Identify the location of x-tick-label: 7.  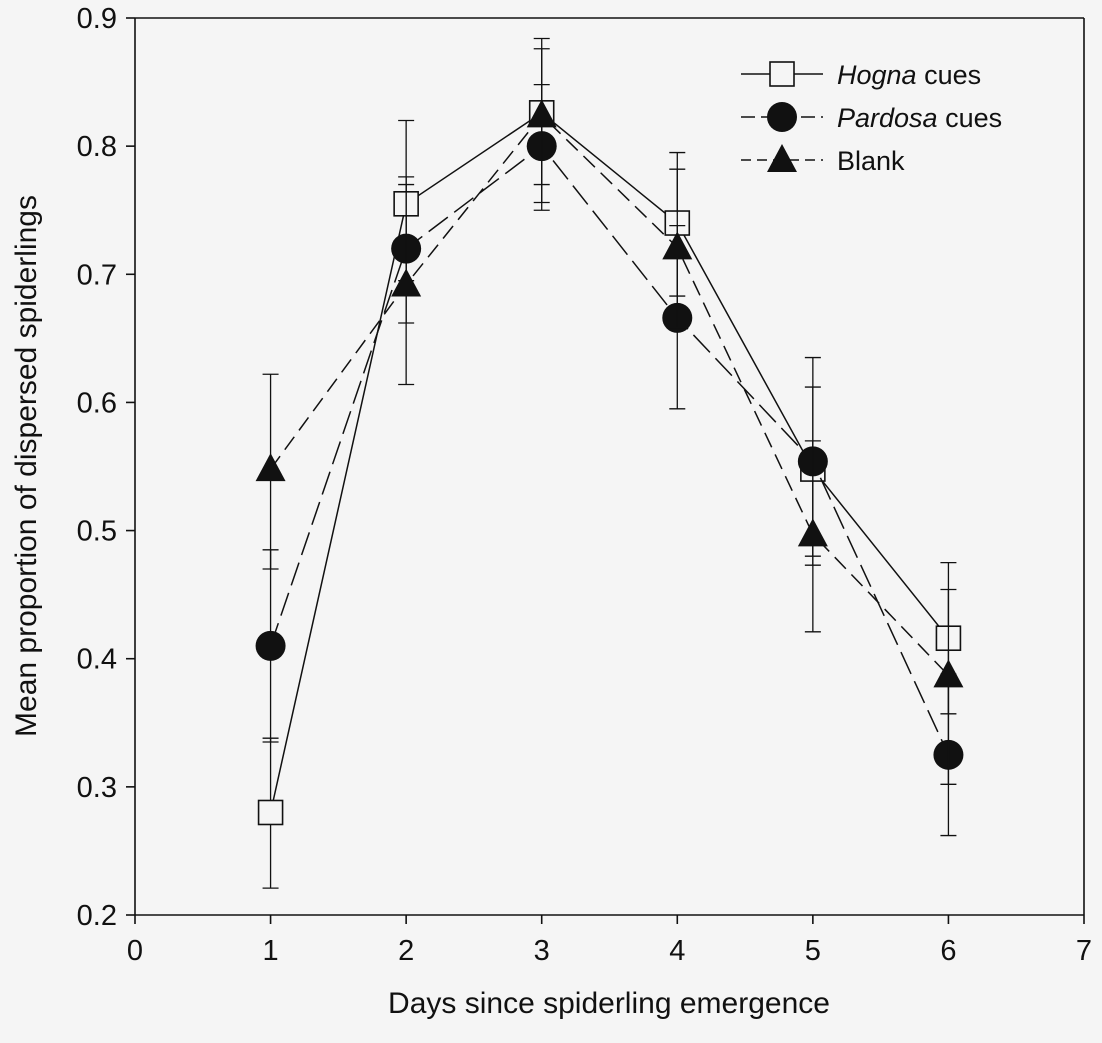
(1084, 951).